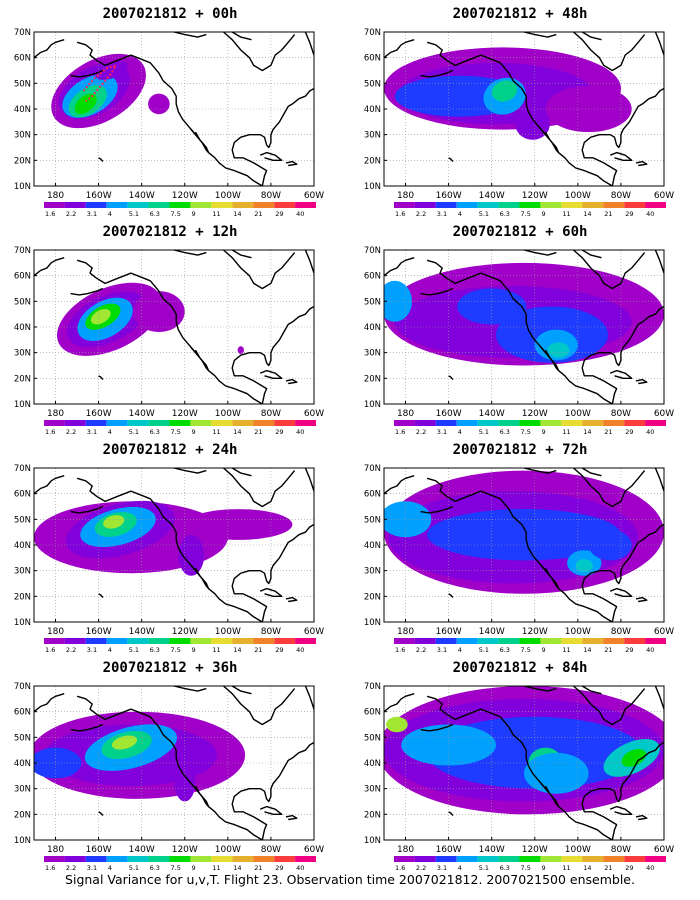 The image size is (700, 900). I want to click on lat-tick-label: 60N, so click(372, 59).